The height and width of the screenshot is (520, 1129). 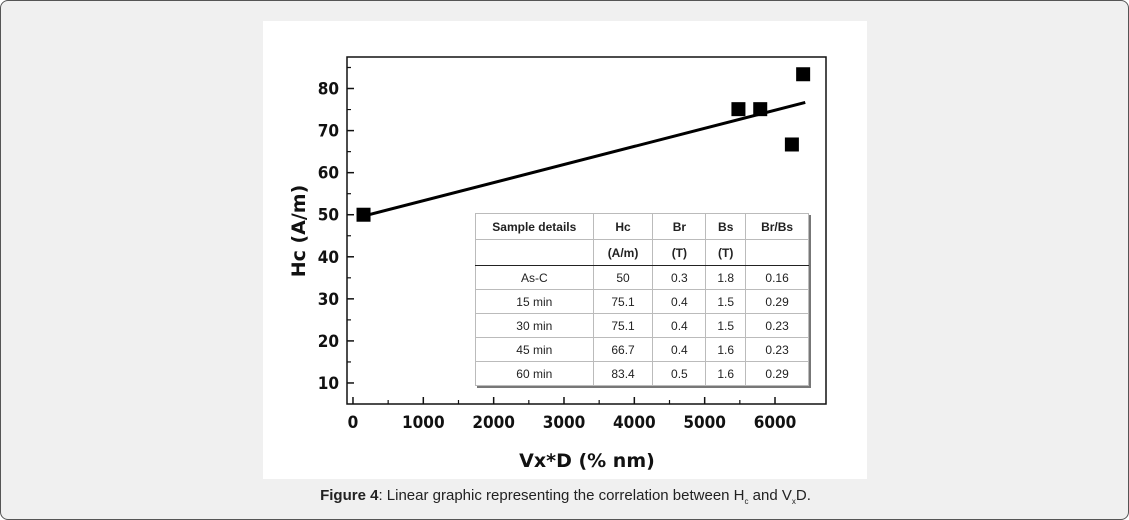 I want to click on table-cell: 15 min, so click(x=534, y=301).